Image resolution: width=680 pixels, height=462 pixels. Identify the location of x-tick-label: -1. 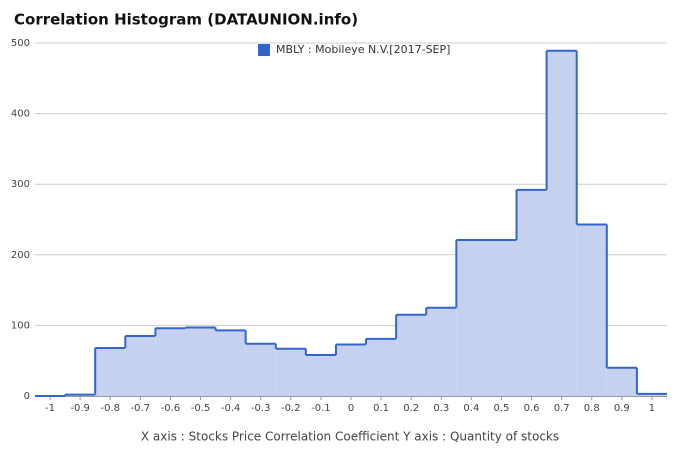
(50, 408).